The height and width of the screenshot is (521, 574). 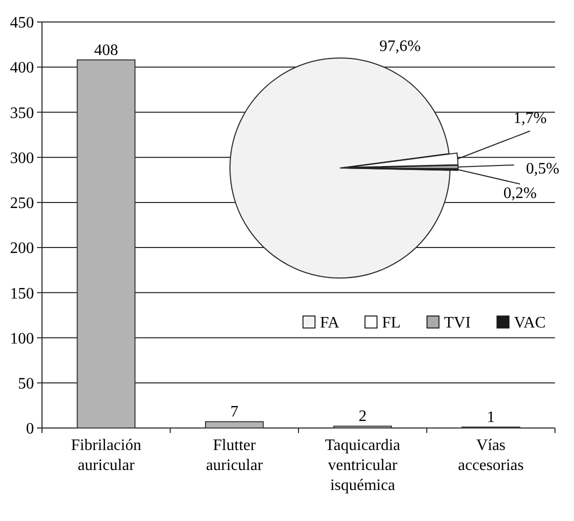 What do you see at coordinates (362, 417) in the screenshot?
I see `data-label: 2` at bounding box center [362, 417].